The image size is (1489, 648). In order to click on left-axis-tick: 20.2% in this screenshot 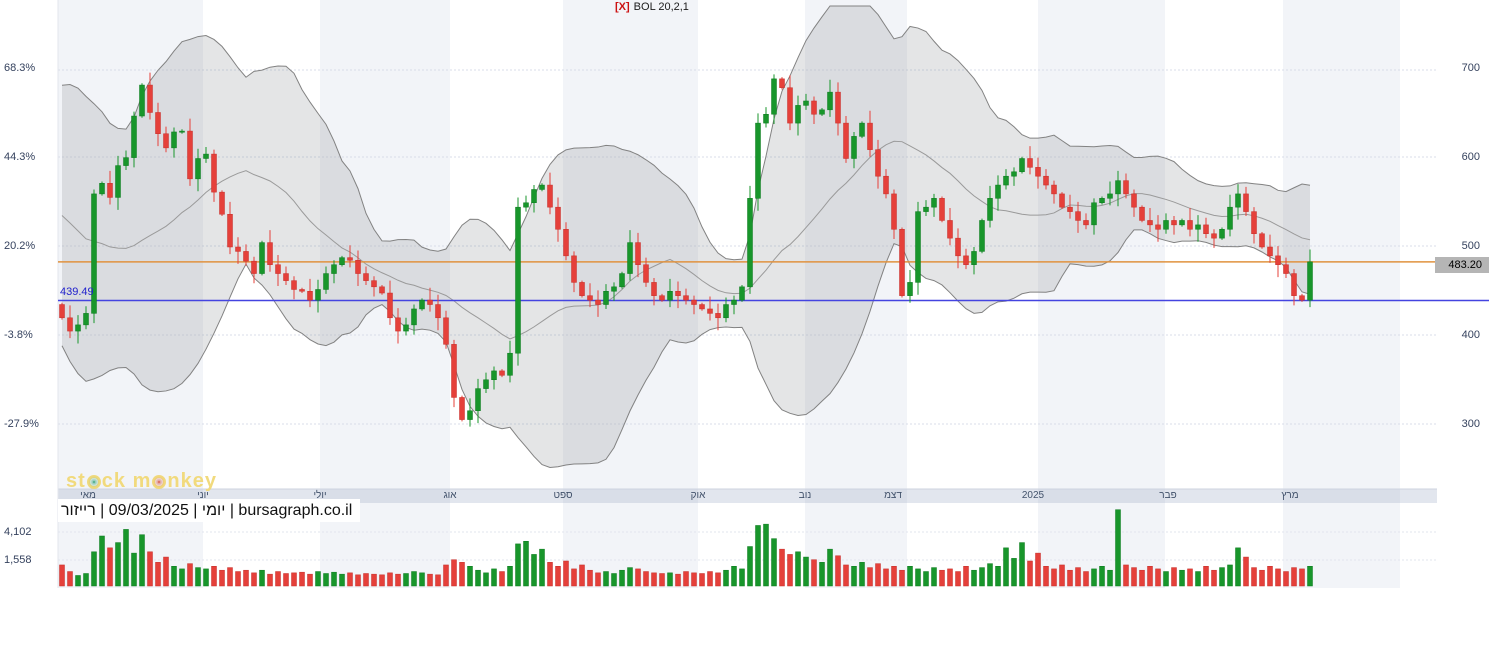, I will do `click(20, 246)`.